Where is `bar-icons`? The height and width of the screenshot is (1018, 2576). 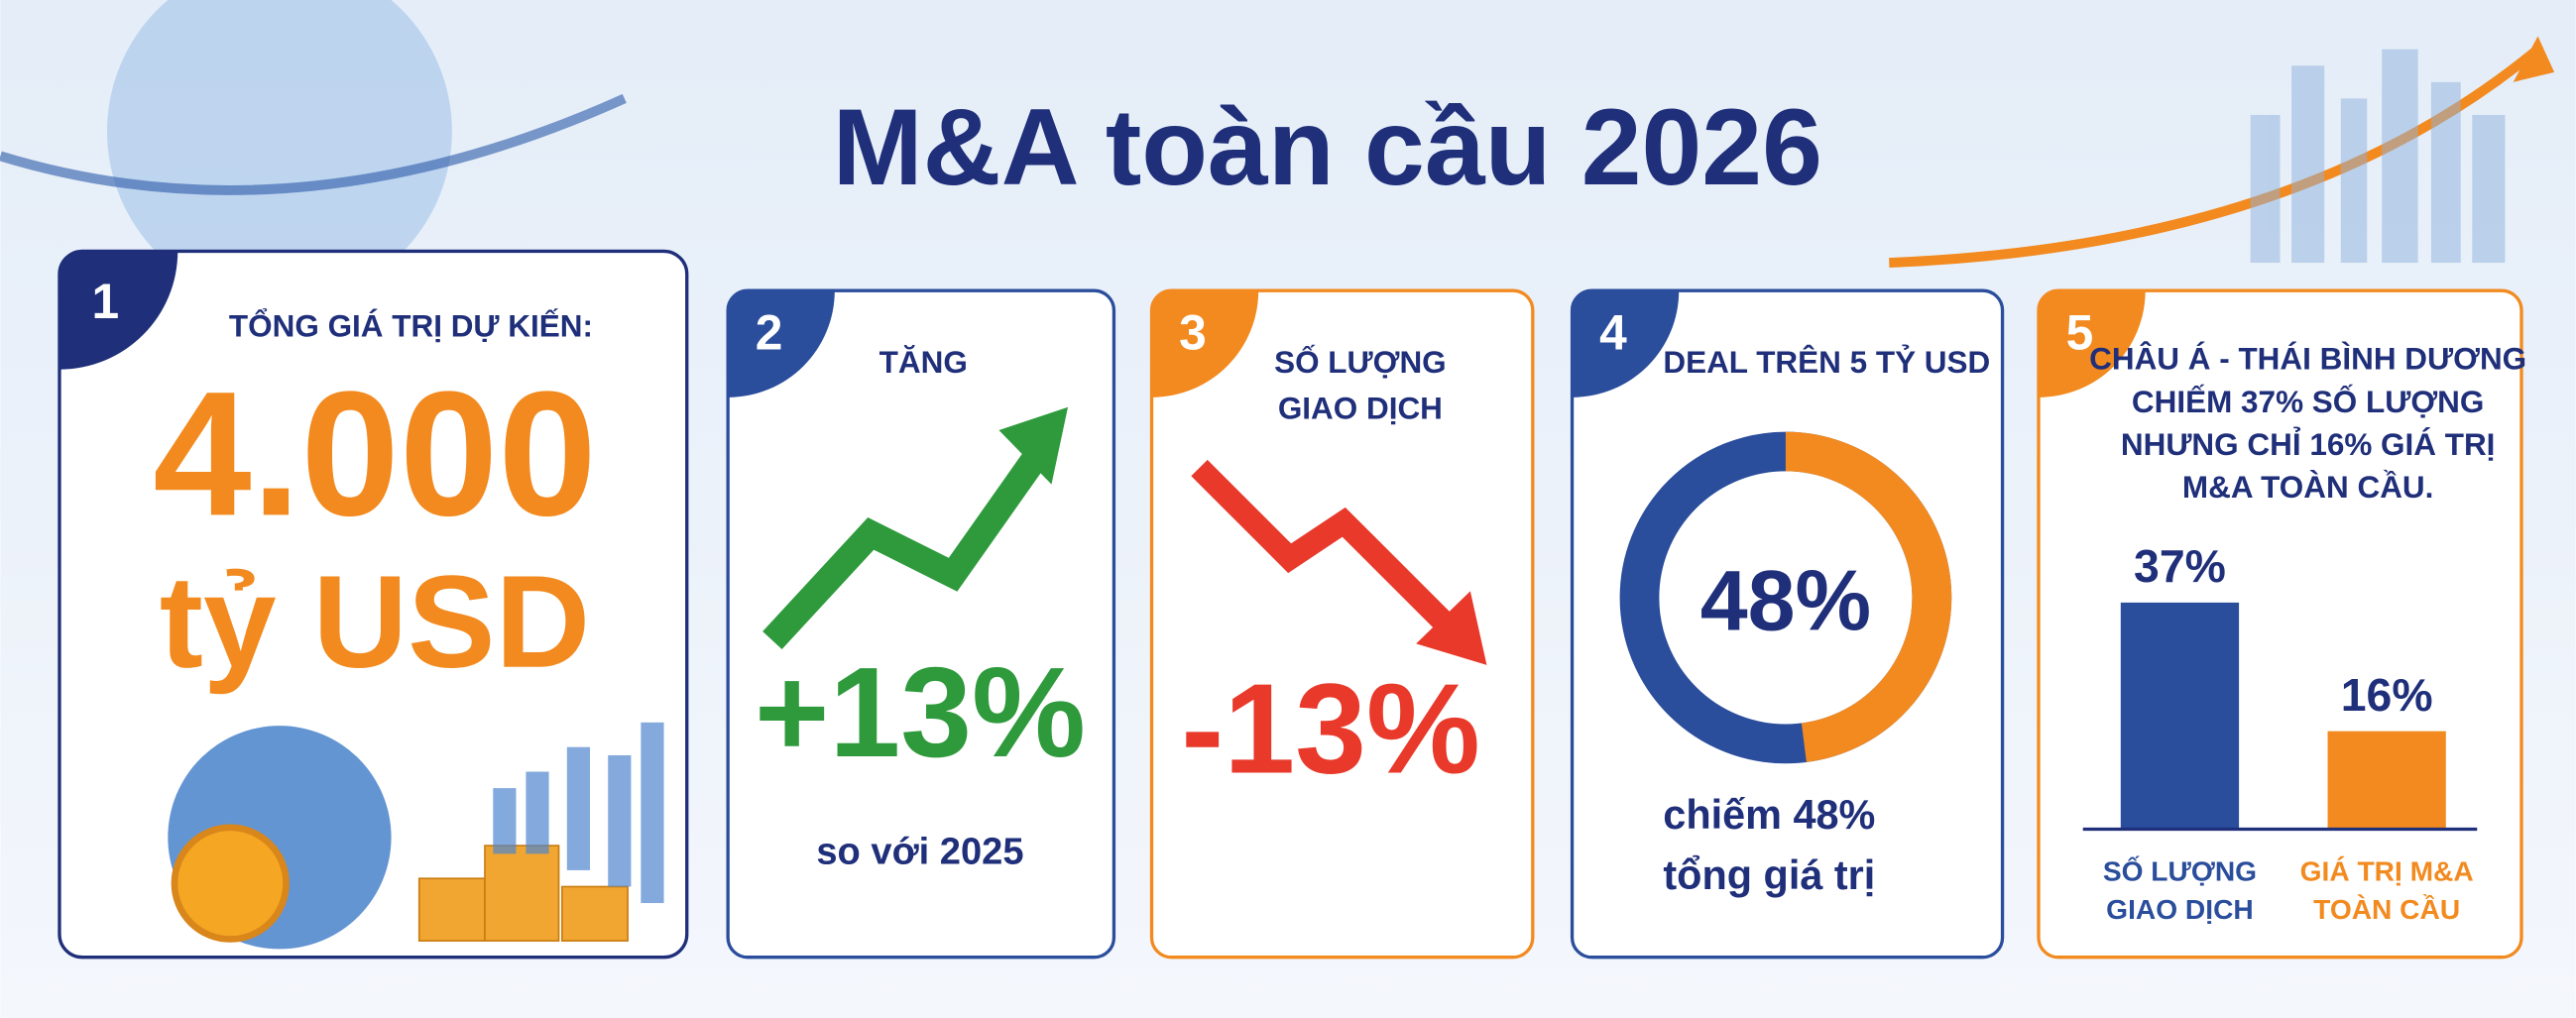
bar-icons is located at coordinates (579, 813).